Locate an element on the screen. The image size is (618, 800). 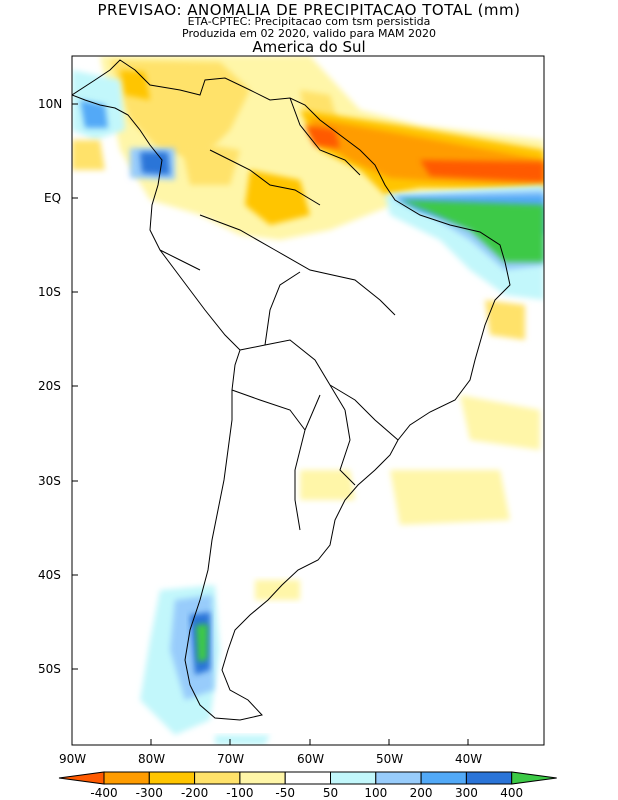
legend-label: -200 is located at coordinates (194, 793).